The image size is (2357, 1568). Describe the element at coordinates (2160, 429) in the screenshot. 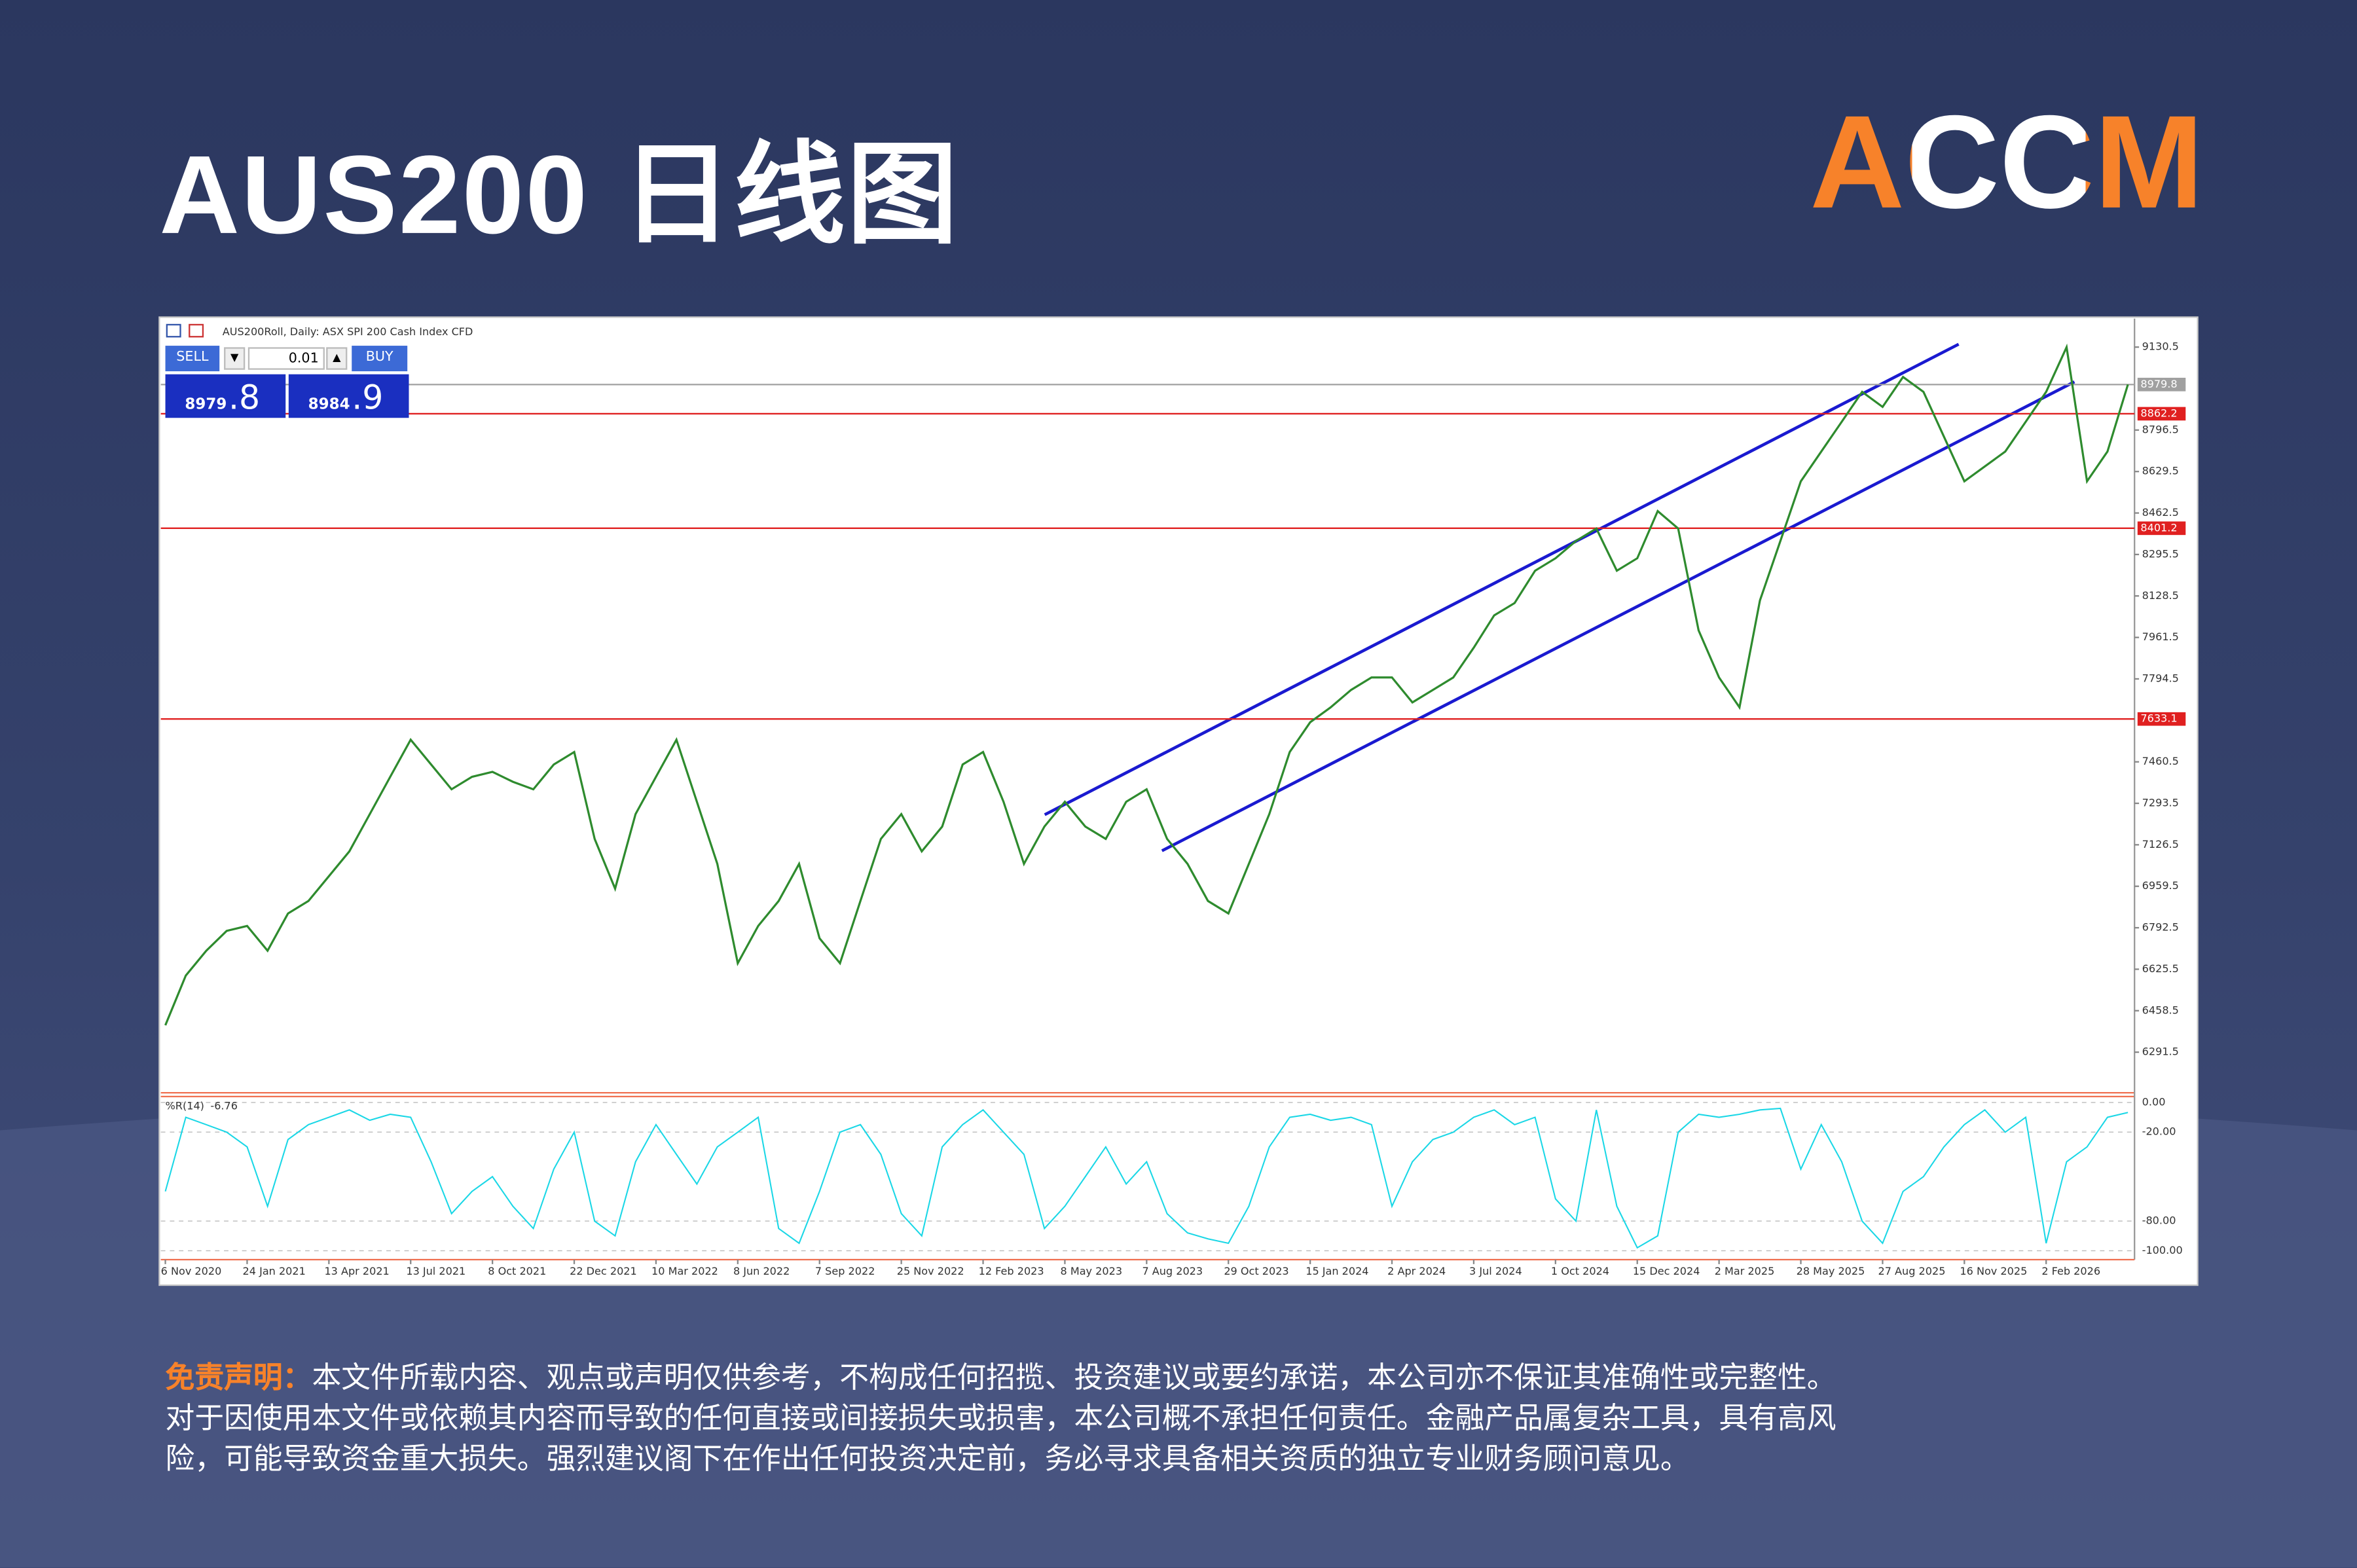

I see `y-tick-label: 8796.5` at that location.